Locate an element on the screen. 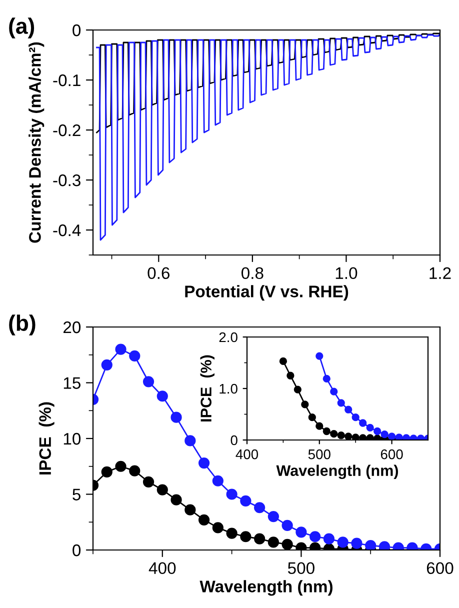  y-tick-label: -0.3 is located at coordinates (66, 180).